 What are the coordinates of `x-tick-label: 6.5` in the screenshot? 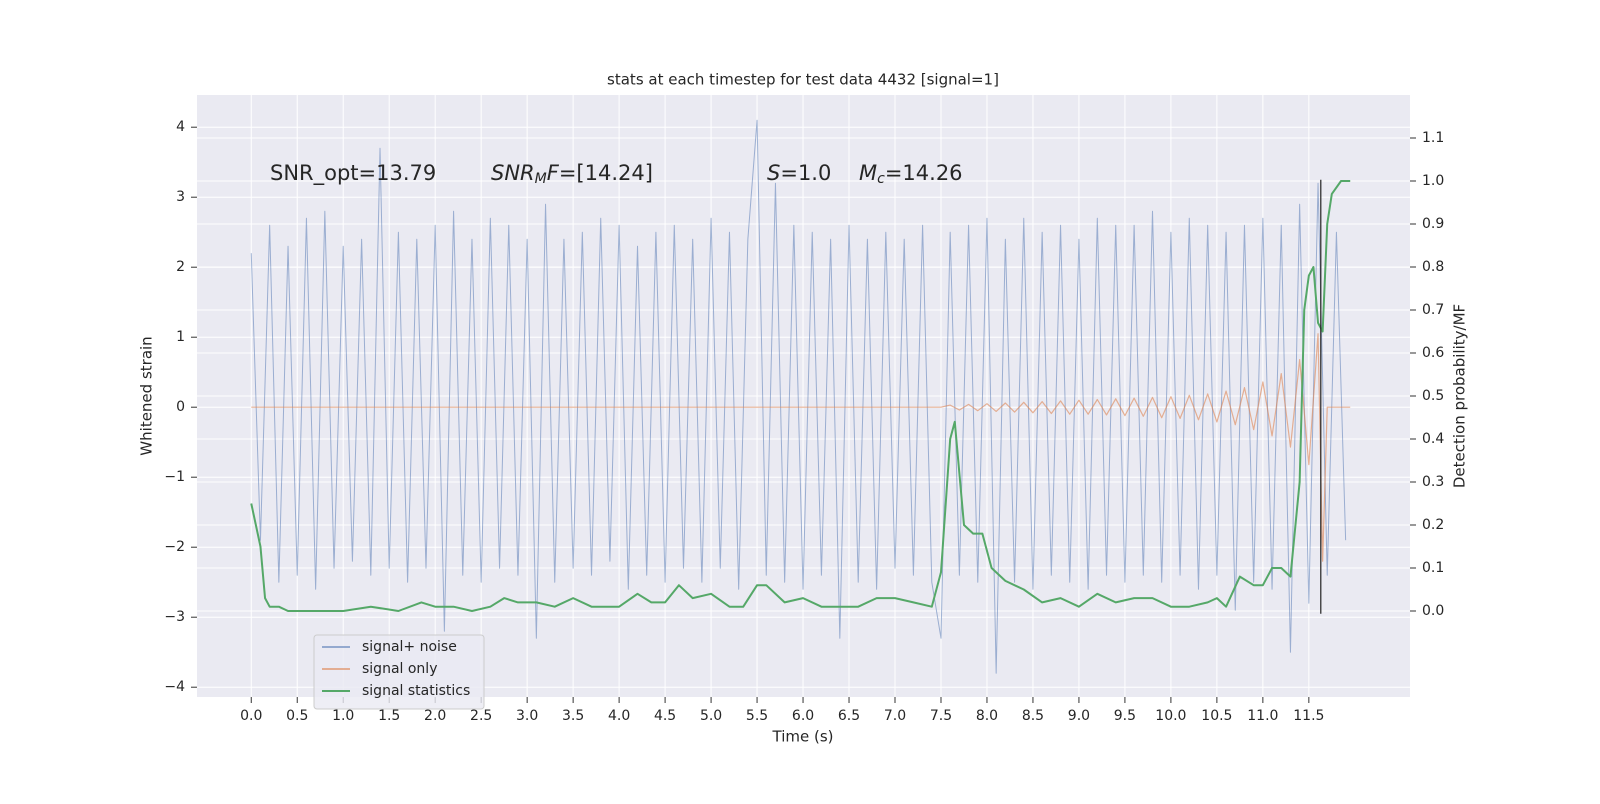 It's located at (849, 716).